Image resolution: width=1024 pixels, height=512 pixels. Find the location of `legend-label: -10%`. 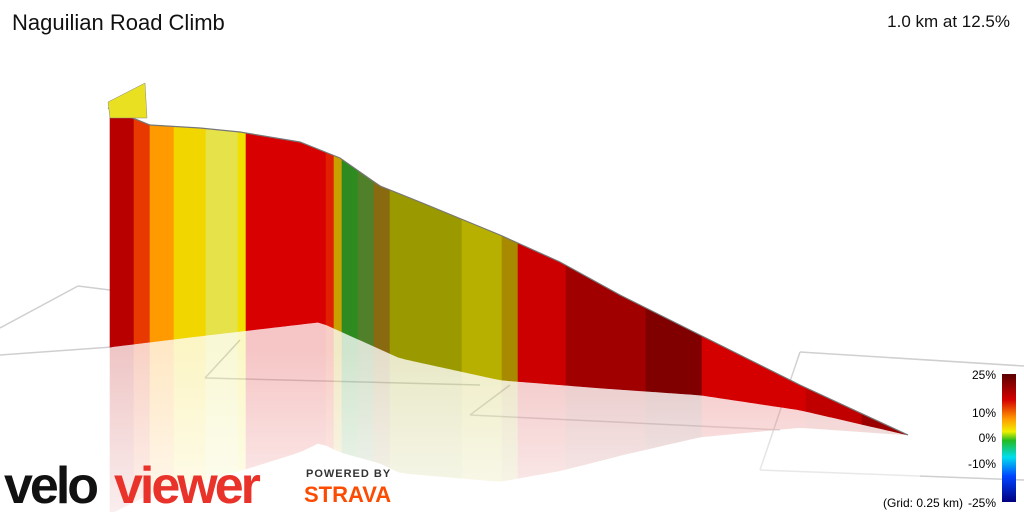

legend-label: -10% is located at coordinates (982, 464).